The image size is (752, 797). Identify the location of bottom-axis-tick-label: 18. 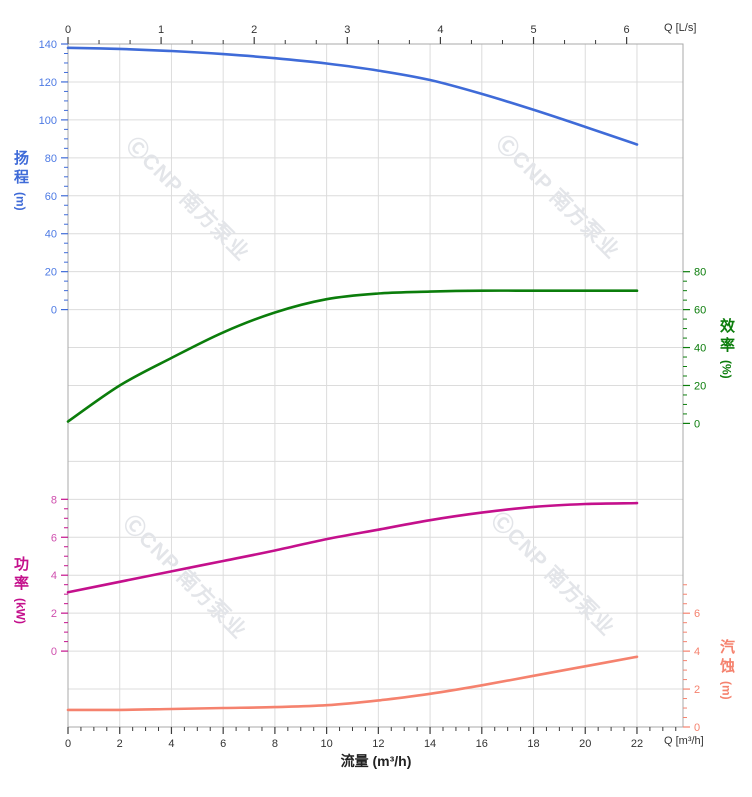
(533, 744).